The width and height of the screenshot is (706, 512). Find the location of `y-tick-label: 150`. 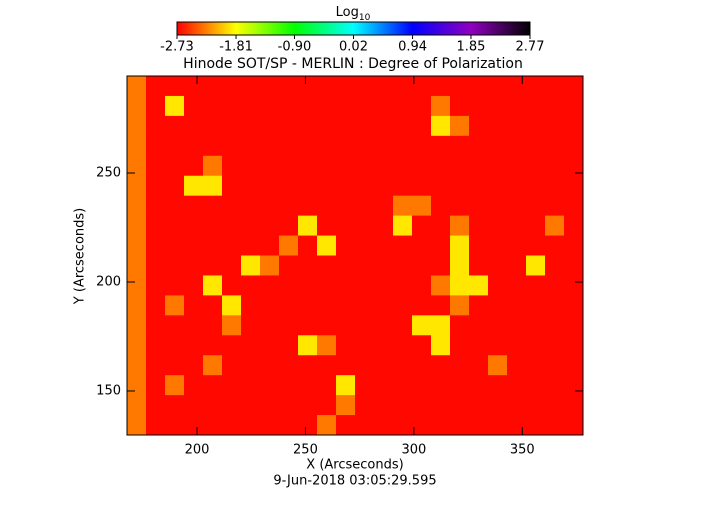

y-tick-label: 150 is located at coordinates (108, 390).